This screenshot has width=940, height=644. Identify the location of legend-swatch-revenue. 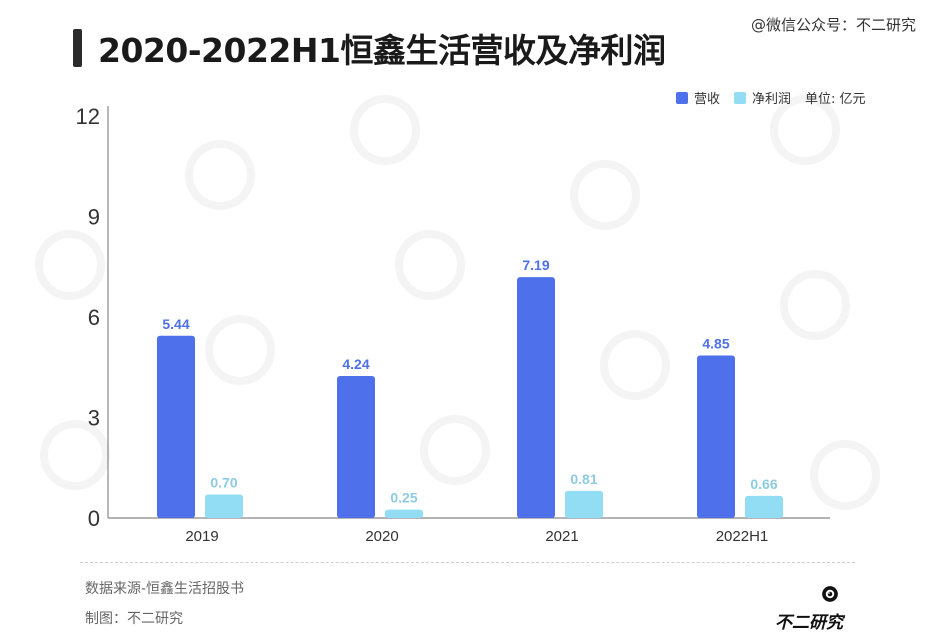
(682, 97).